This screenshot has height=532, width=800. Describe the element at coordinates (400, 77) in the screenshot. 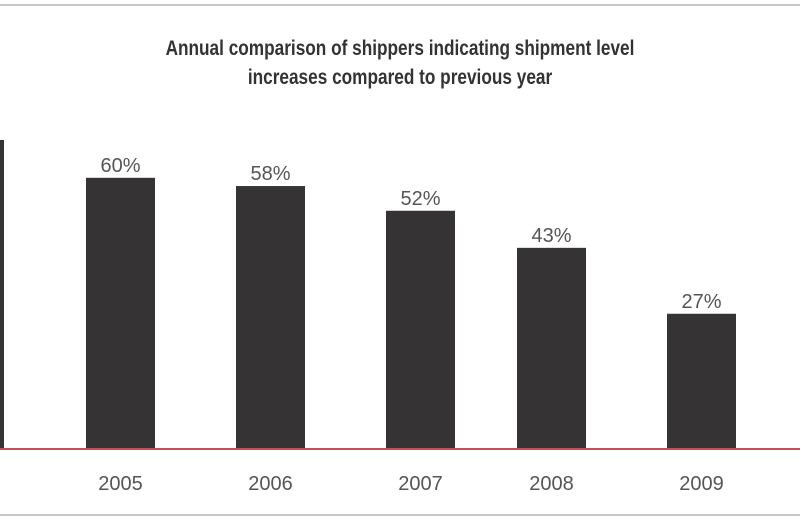

I see `chart-title-line-2: increases compared to previous year` at that location.